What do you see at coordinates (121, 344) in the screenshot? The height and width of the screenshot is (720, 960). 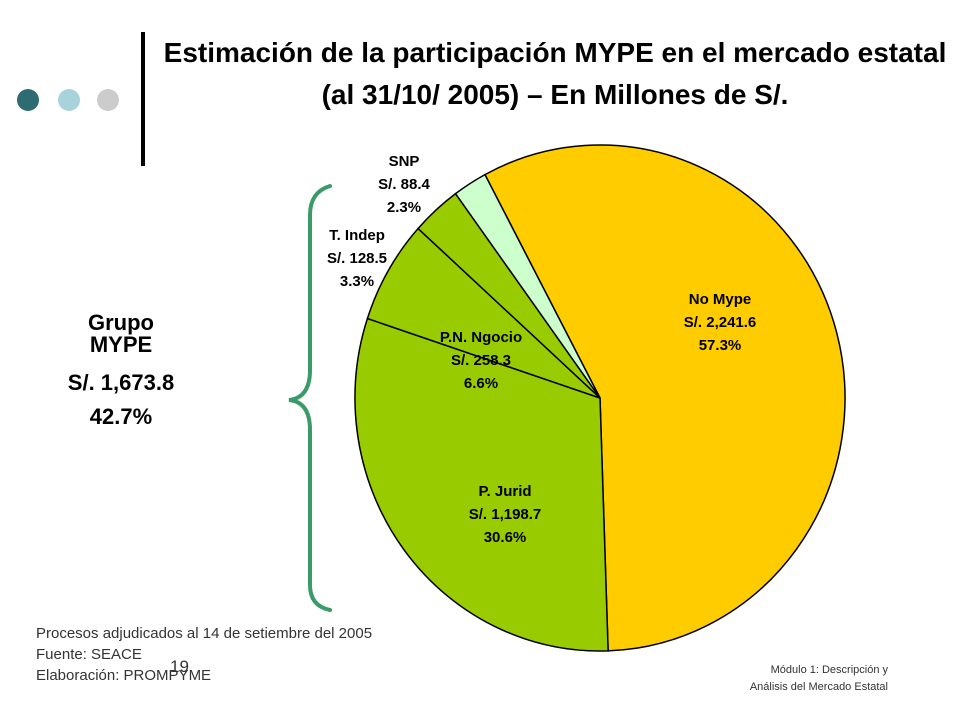 I see `group-label-line2: MYPE` at bounding box center [121, 344].